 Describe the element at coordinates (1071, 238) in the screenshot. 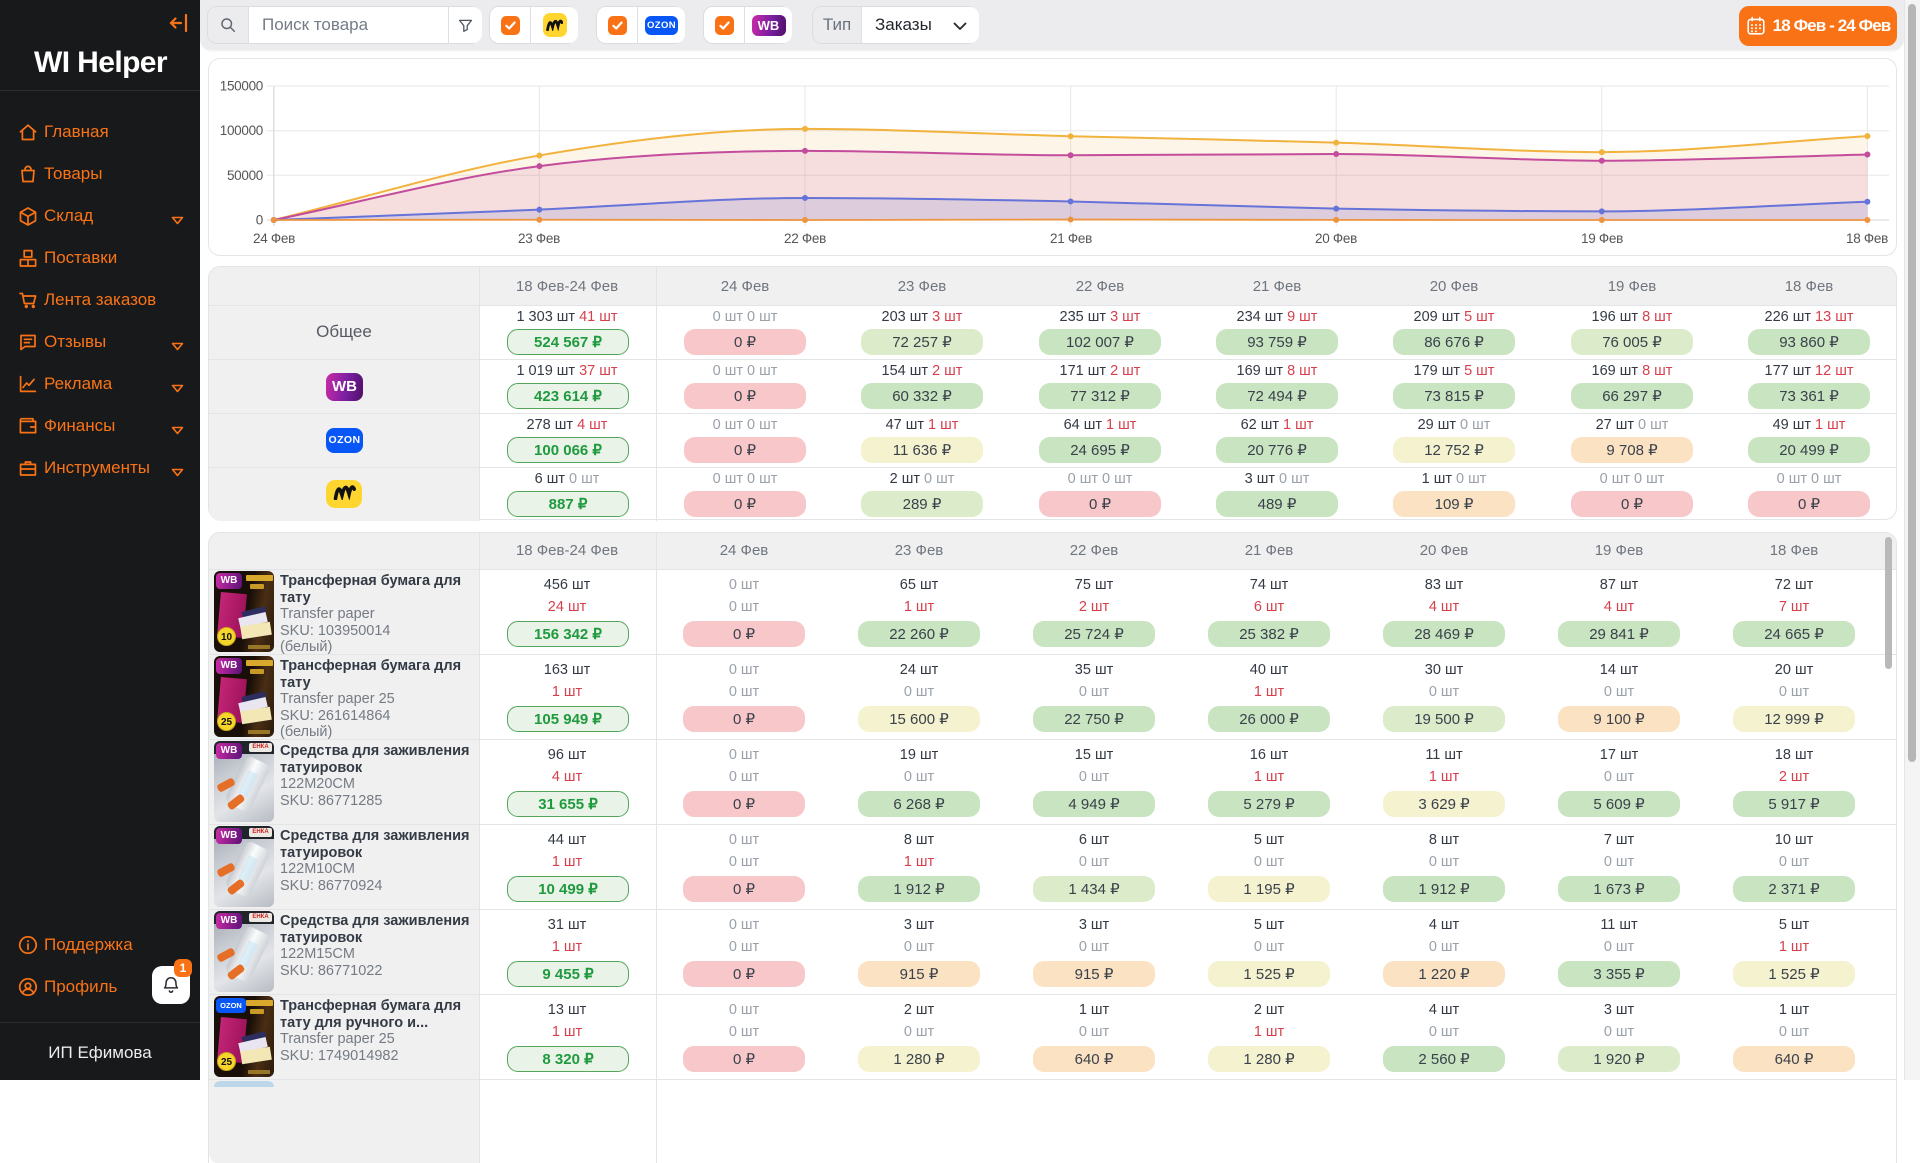

I see `svg-text: 21 Фев` at that location.